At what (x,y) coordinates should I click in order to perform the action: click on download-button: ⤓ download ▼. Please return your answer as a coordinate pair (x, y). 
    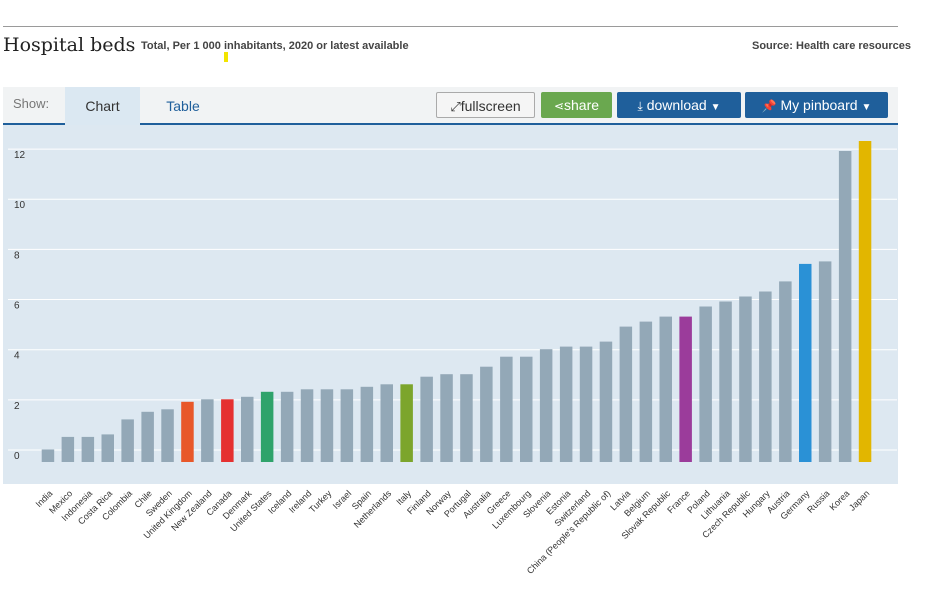
    Looking at the image, I should click on (679, 105).